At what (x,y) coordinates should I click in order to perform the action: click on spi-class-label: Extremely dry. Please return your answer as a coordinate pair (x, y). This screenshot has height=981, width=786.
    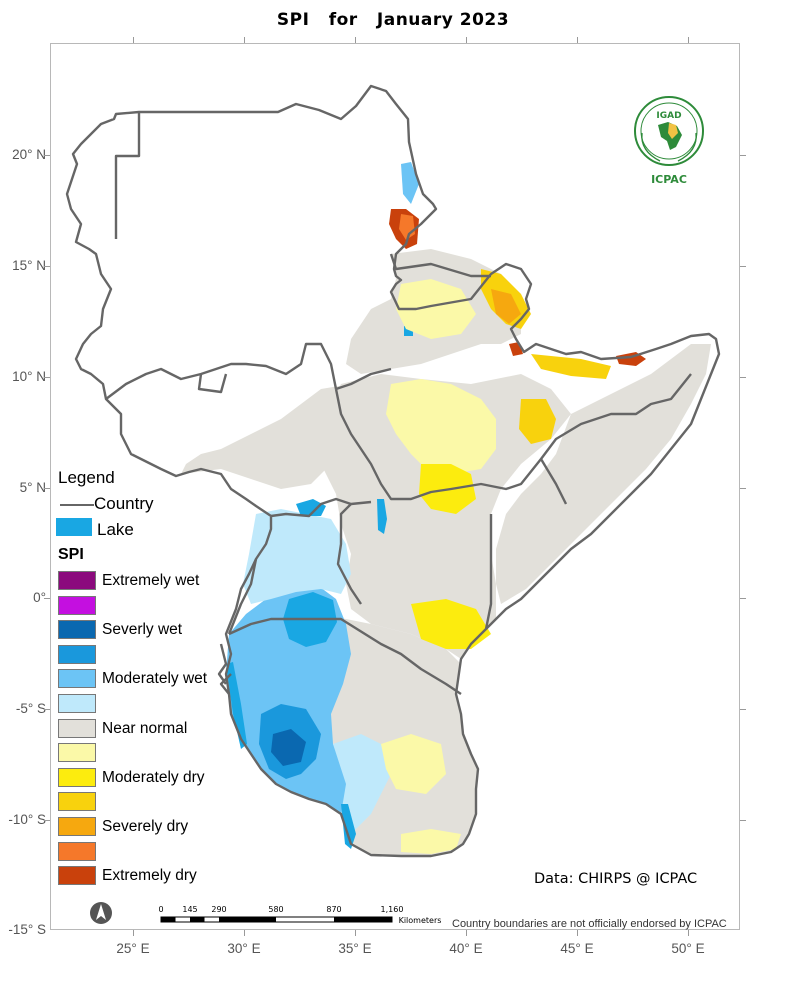
    Looking at the image, I should click on (149, 876).